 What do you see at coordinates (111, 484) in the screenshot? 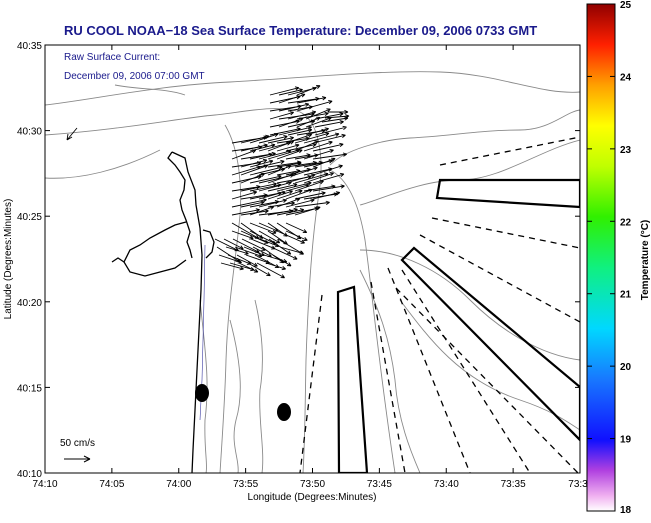
I see `x-tick-label: 74:05` at bounding box center [111, 484].